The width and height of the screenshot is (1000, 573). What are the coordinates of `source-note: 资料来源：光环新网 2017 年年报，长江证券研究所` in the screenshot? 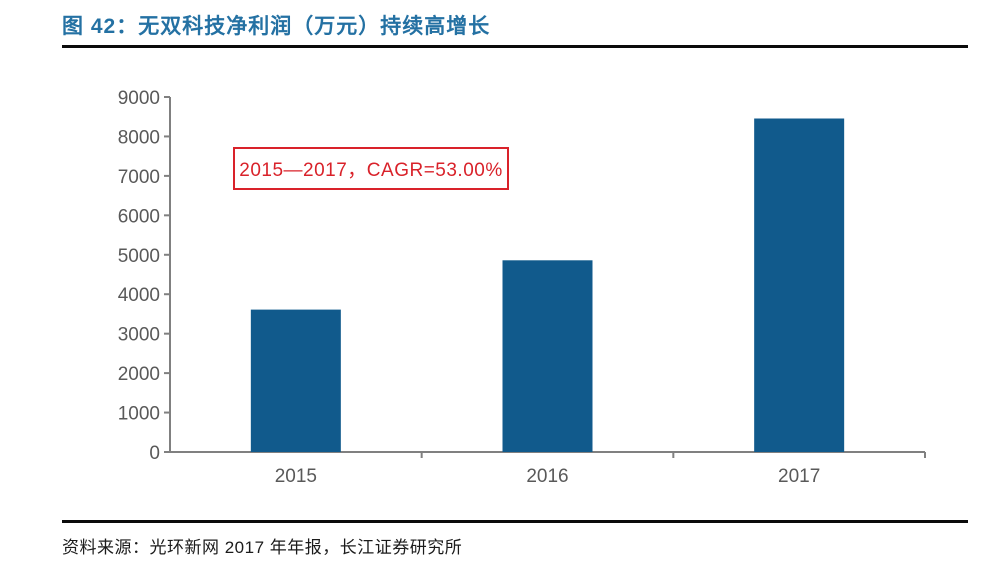 It's located at (262, 547).